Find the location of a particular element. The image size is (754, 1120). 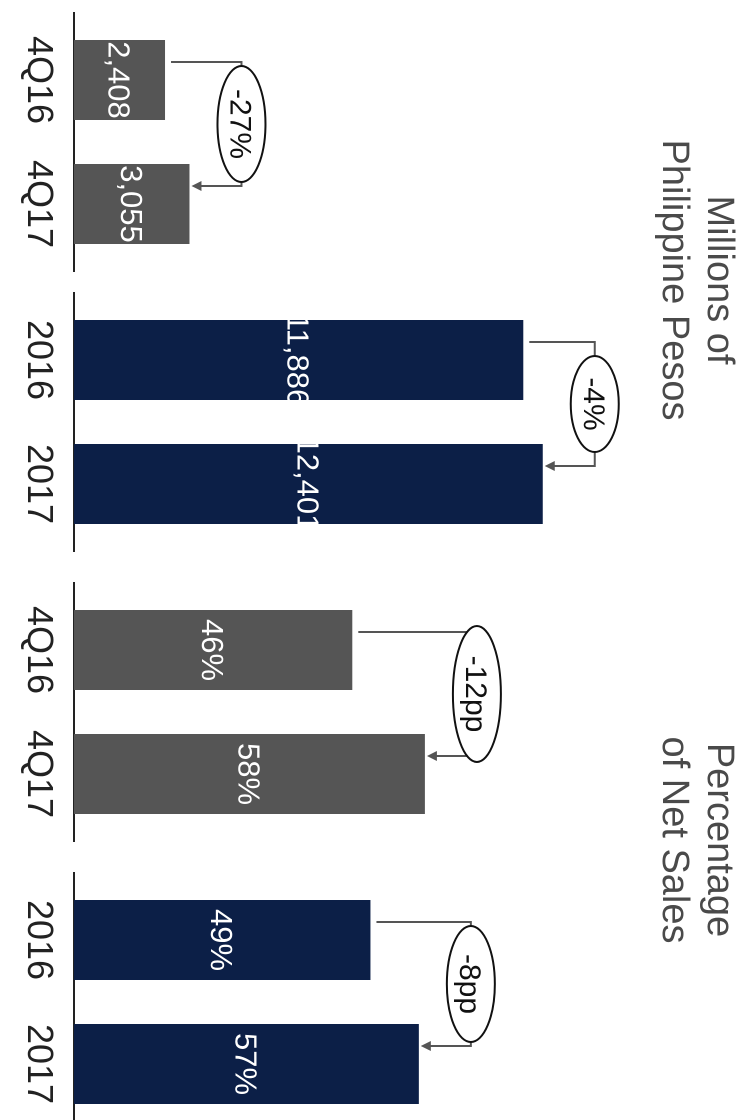

bar-value-label: 3,055 is located at coordinates (131, 204).